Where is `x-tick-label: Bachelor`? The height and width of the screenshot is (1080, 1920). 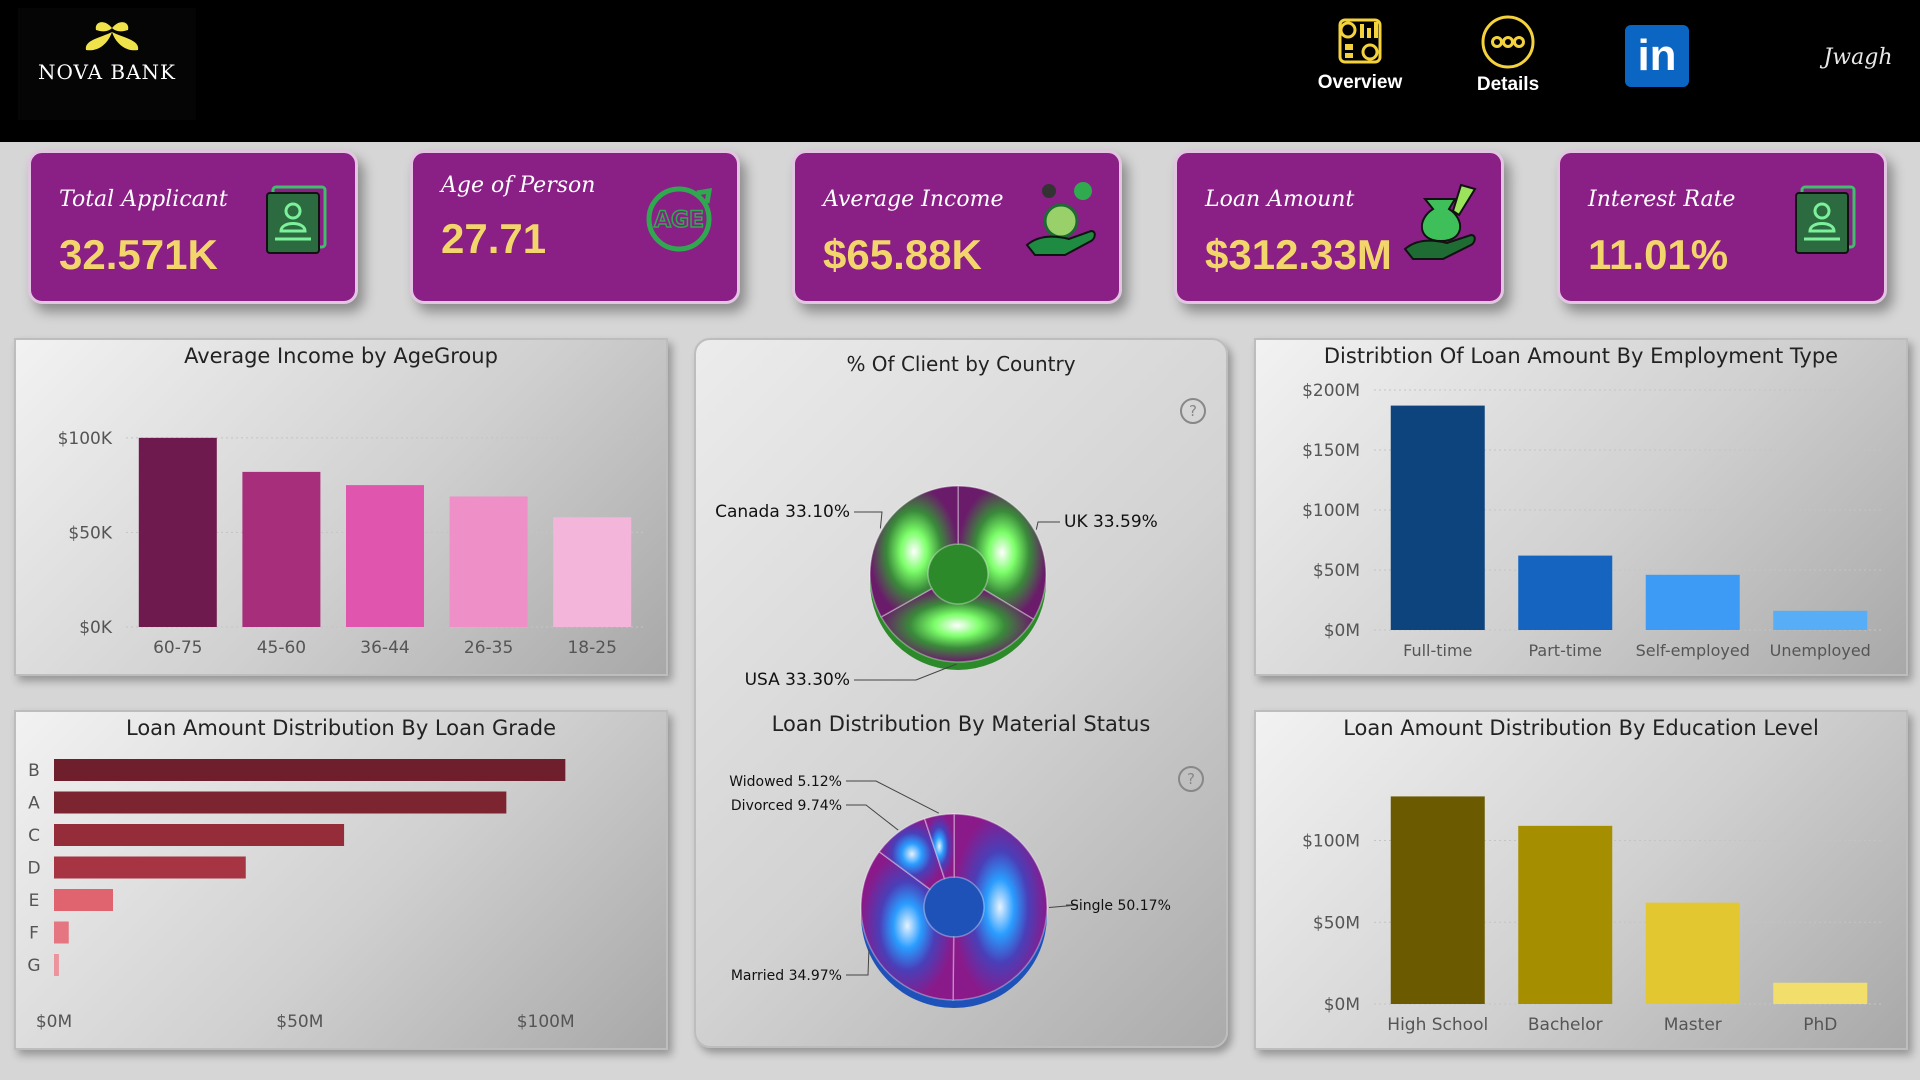 x-tick-label: Bachelor is located at coordinates (1565, 1025).